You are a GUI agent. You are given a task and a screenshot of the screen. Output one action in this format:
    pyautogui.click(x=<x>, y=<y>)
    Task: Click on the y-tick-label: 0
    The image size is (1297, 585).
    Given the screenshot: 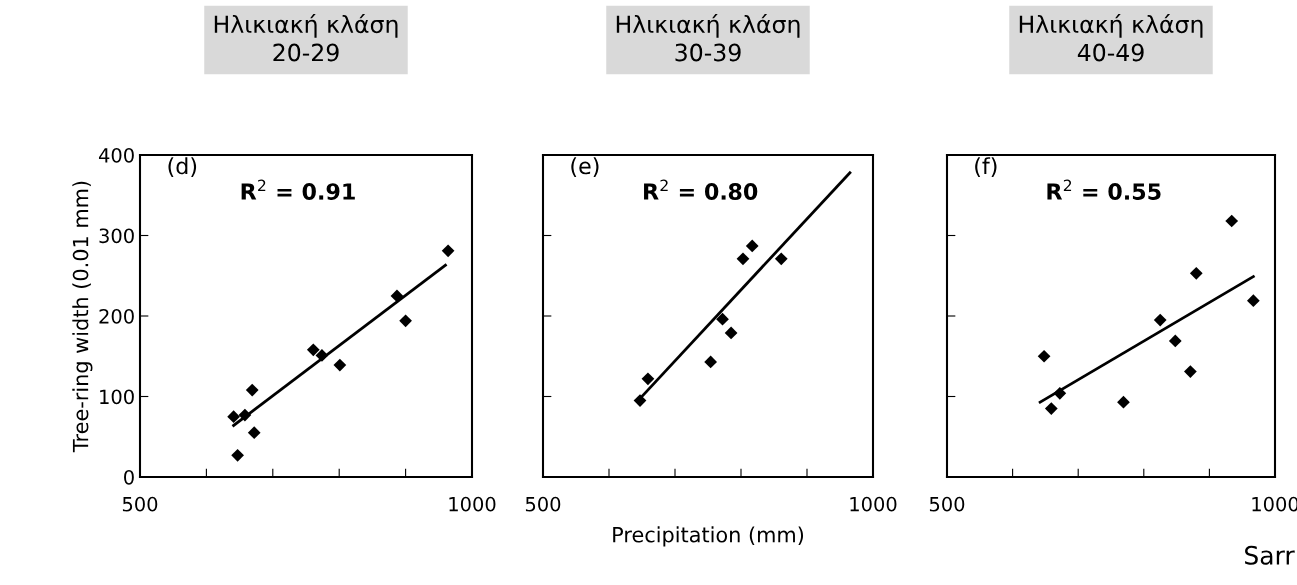 What is the action you would take?
    pyautogui.click(x=129, y=477)
    